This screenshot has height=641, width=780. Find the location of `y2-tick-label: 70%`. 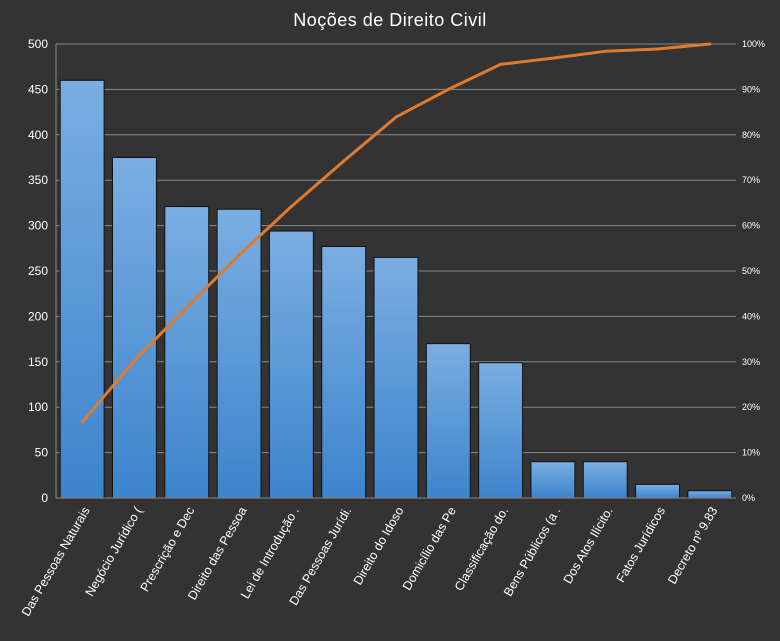

y2-tick-label: 70% is located at coordinates (751, 180).